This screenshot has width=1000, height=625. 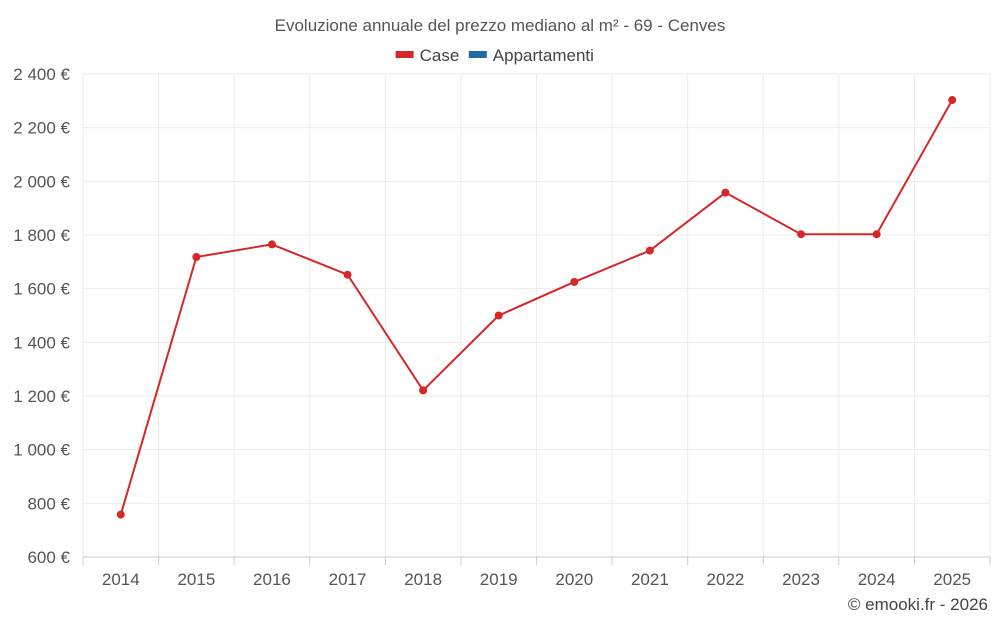 I want to click on x-tick-label: 2017, so click(x=348, y=579).